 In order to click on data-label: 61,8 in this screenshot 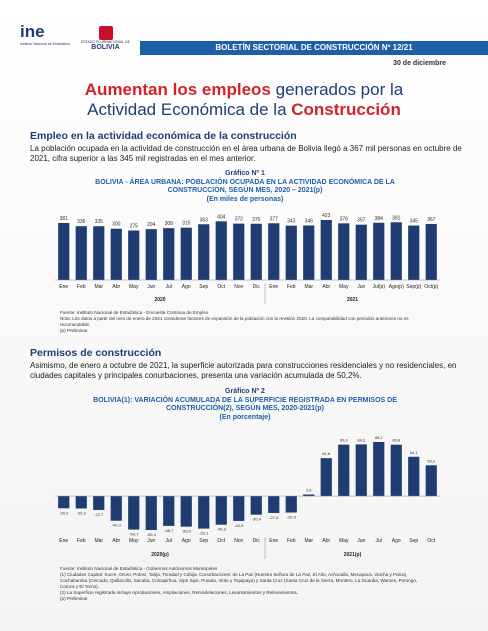, I will do `click(326, 453)`.